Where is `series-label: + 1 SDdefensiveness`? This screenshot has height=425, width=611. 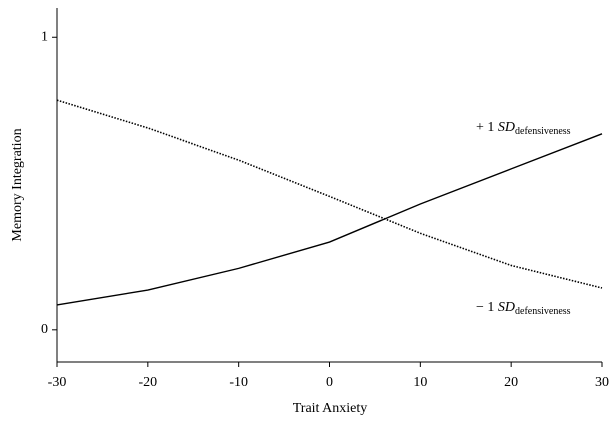 series-label: + 1 SDdefensiveness is located at coordinates (523, 128).